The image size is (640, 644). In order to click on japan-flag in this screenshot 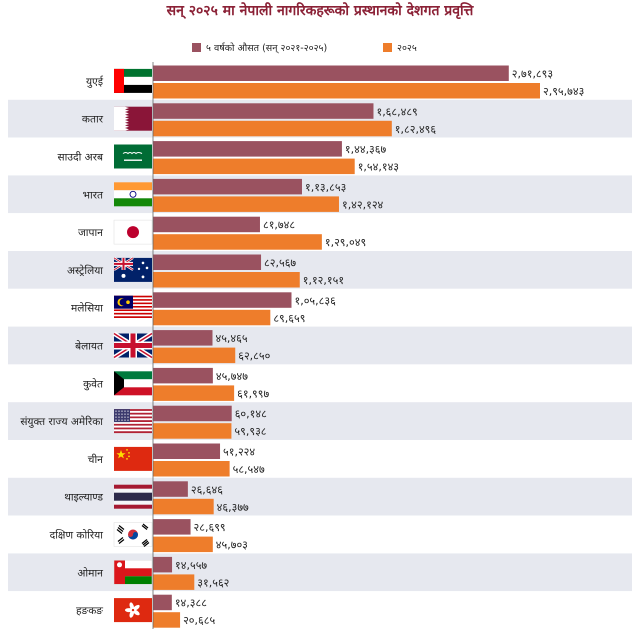, I will do `click(133, 232)`.